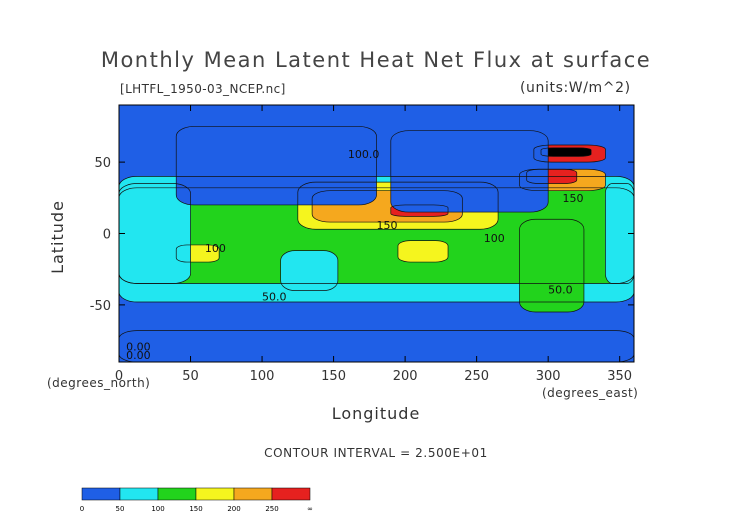 The image size is (752, 532). What do you see at coordinates (100, 306) in the screenshot?
I see `y-tick-label: -50` at bounding box center [100, 306].